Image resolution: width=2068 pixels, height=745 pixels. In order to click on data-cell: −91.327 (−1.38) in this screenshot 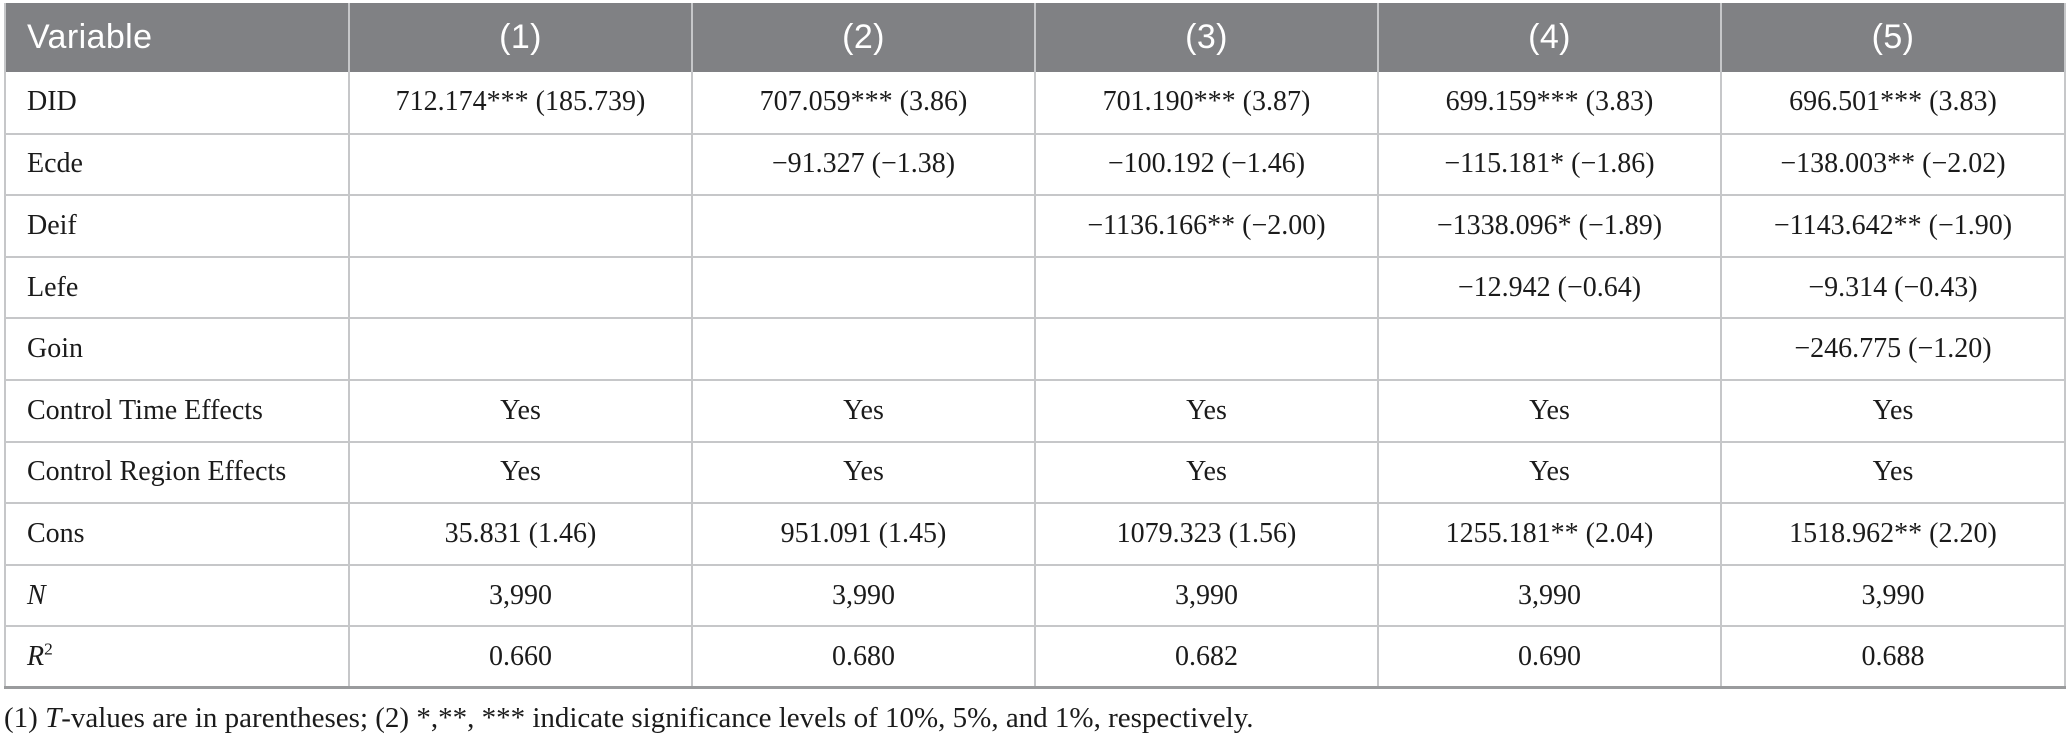, I will do `click(864, 165)`.